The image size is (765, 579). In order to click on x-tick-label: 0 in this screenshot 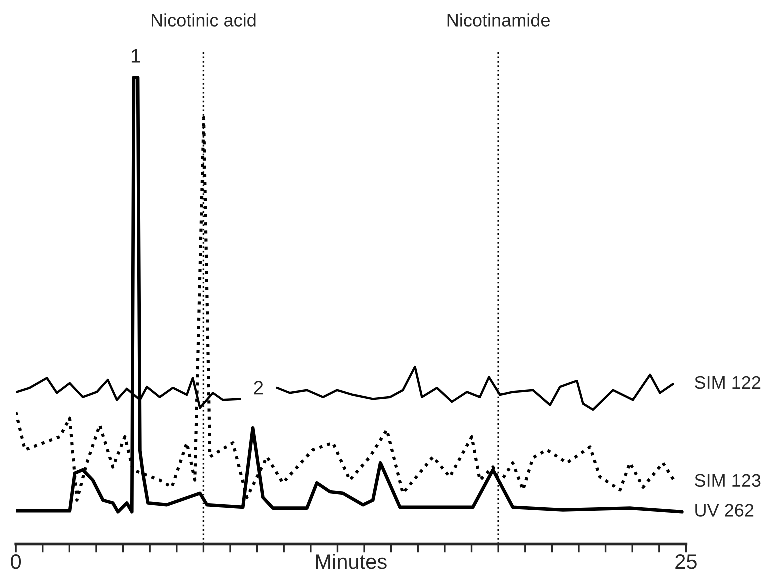, I will do `click(16, 562)`.